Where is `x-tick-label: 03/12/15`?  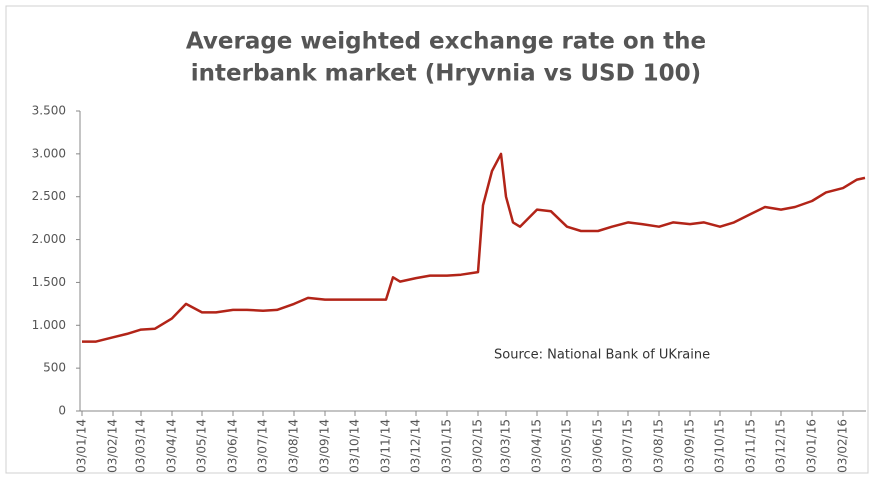
x-tick-label: 03/12/15 is located at coordinates (781, 446).